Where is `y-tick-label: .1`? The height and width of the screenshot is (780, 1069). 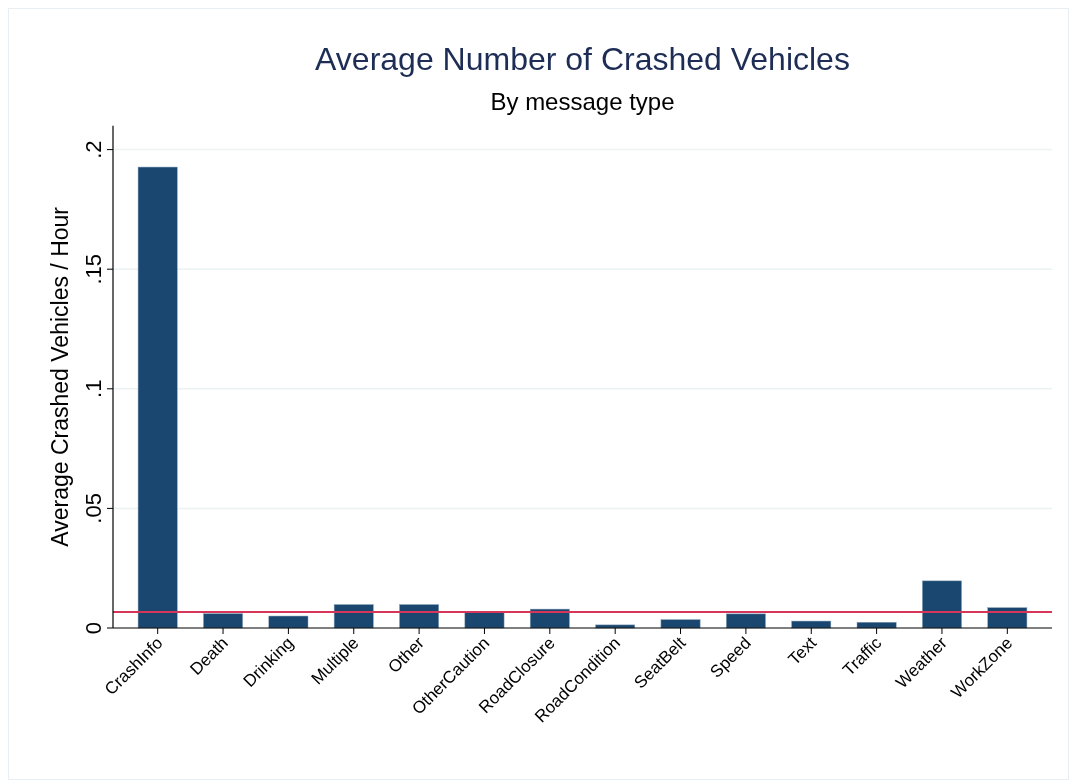 y-tick-label: .1 is located at coordinates (93, 388).